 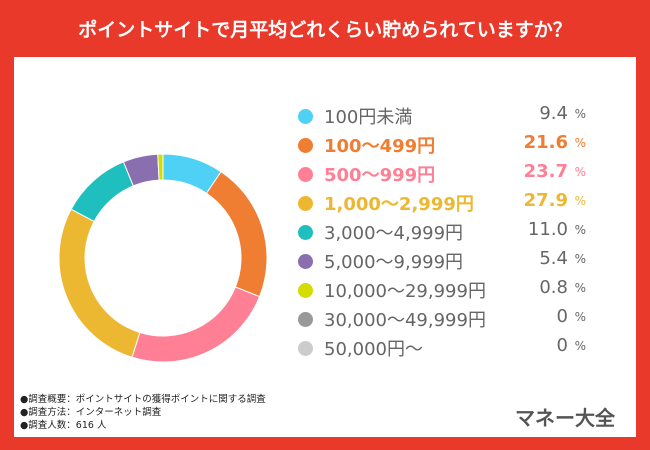 What do you see at coordinates (380, 175) in the screenshot?
I see `legend-label: 500〜999円` at bounding box center [380, 175].